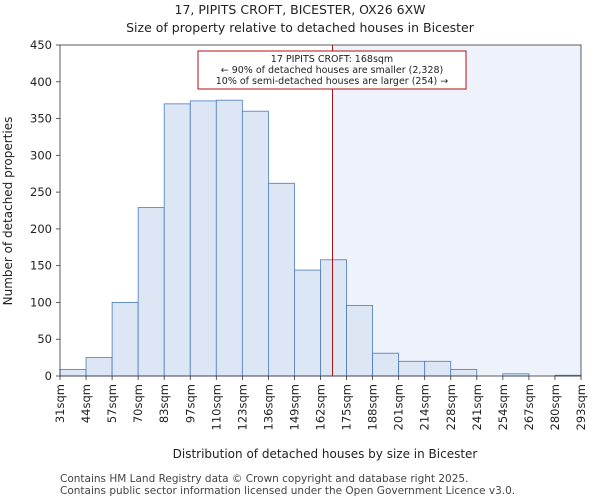 The image size is (600, 500). I want to click on bar-149sqm, so click(307, 323).